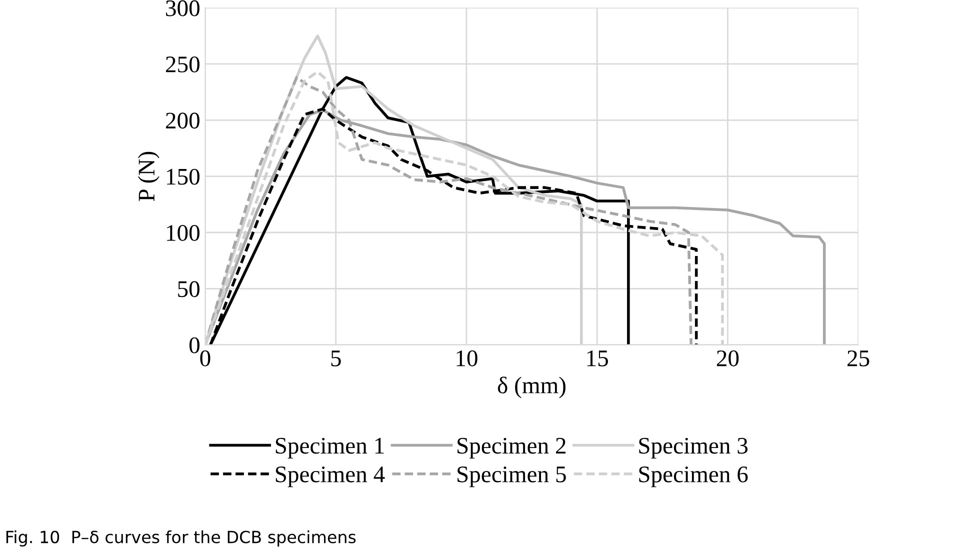 This screenshot has width=959, height=558. What do you see at coordinates (183, 232) in the screenshot?
I see `y-tick-label: 100` at bounding box center [183, 232].